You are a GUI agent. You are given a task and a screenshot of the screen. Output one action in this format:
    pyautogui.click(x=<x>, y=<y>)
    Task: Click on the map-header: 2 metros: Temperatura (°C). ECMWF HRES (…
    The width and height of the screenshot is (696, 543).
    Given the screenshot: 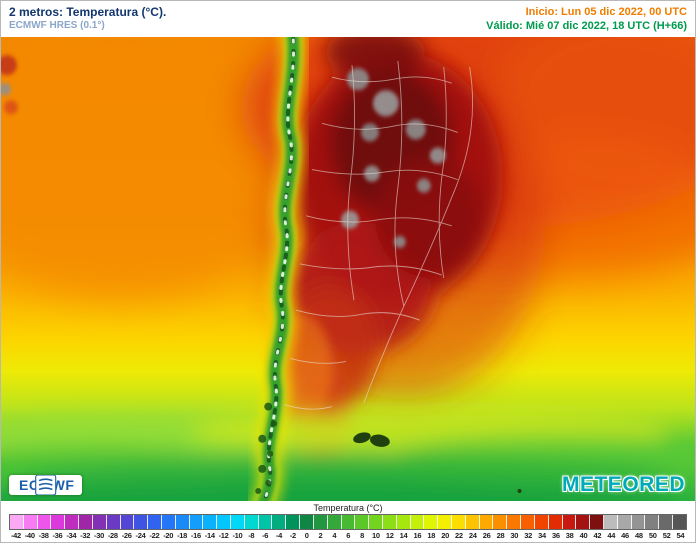 What is the action you would take?
    pyautogui.click(x=348, y=19)
    